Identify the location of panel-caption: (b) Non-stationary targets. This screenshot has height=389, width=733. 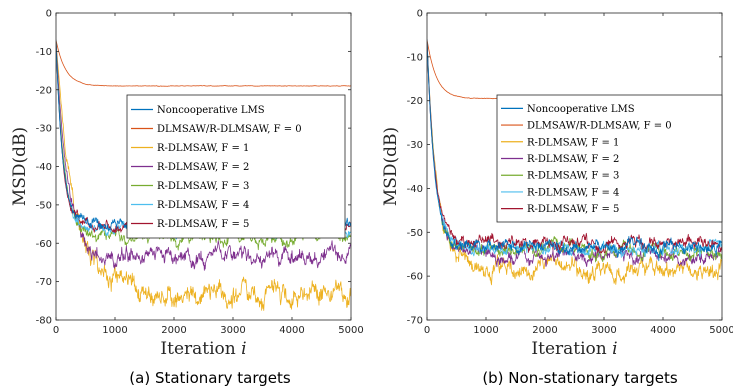
(580, 378).